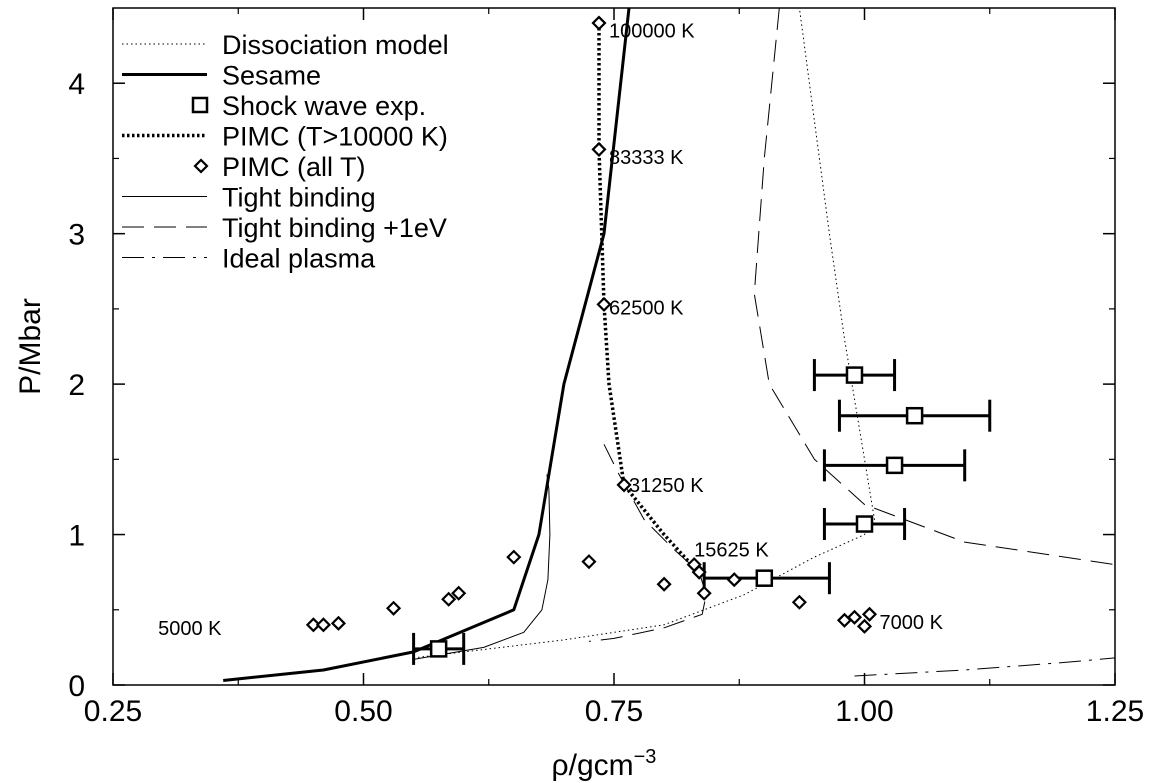 The width and height of the screenshot is (1161, 783). Describe the element at coordinates (113, 711) in the screenshot. I see `x-tick-label: 0.25` at that location.